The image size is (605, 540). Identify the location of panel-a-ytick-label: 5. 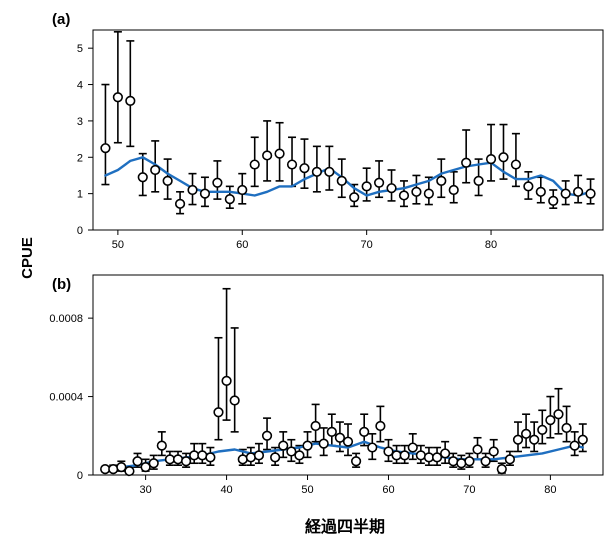
(80, 49).